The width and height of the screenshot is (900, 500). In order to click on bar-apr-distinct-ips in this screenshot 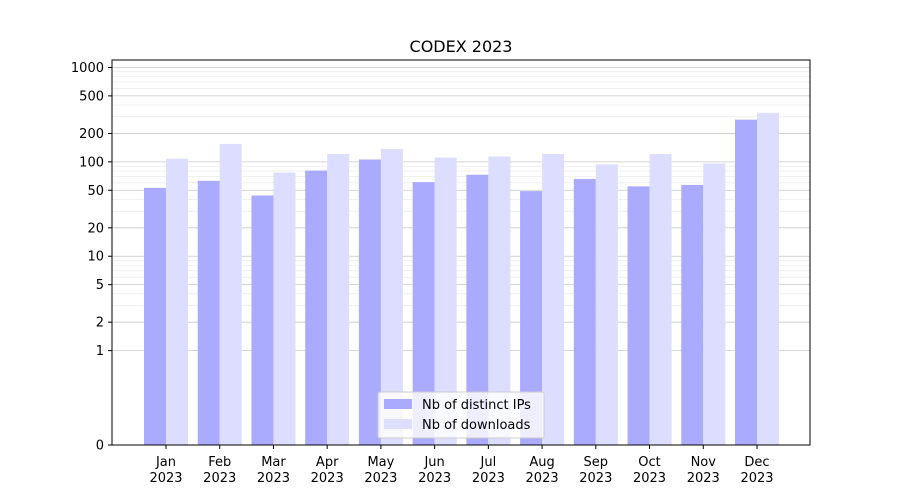, I will do `click(316, 307)`.